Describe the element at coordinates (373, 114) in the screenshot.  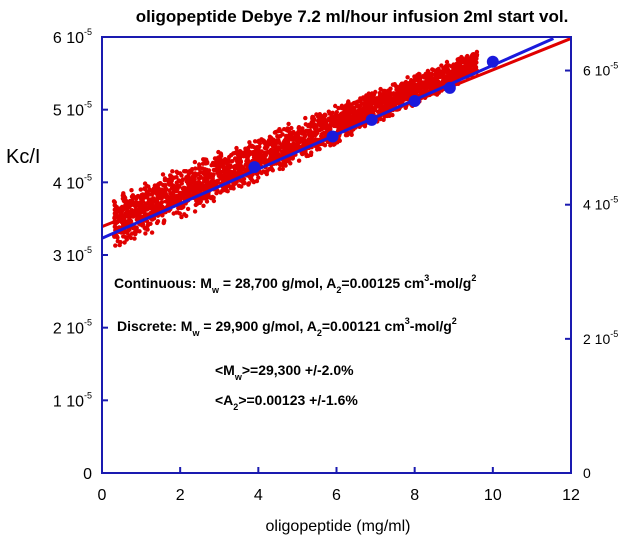
I see `discrete-points` at that location.